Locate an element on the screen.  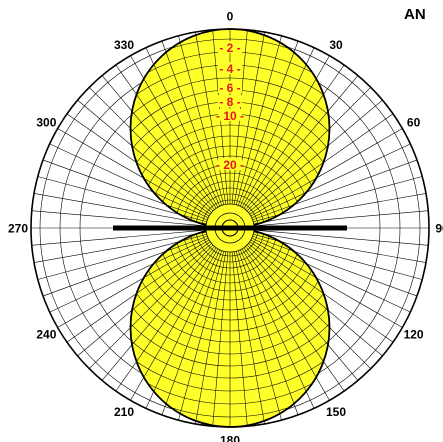
angle-label-30: 30 is located at coordinates (336, 45).